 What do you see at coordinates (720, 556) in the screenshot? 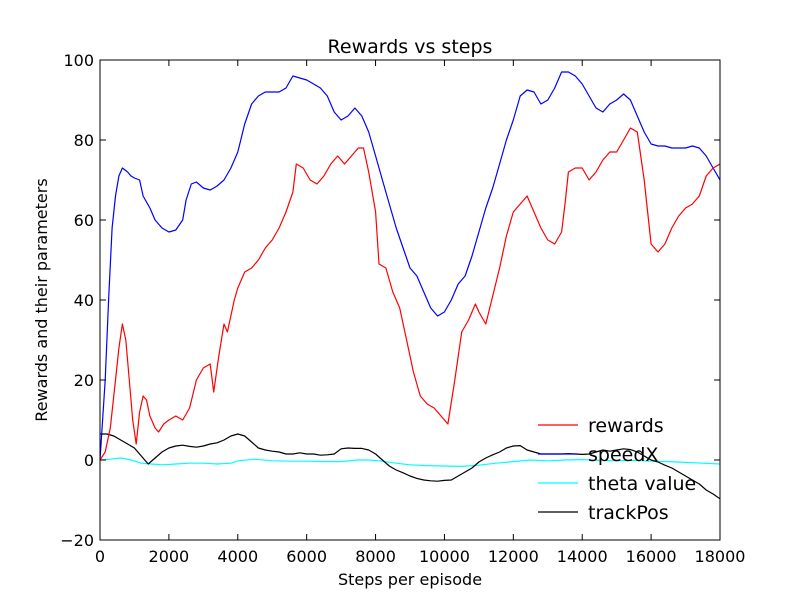
I see `x-tick-label: 18000` at bounding box center [720, 556].